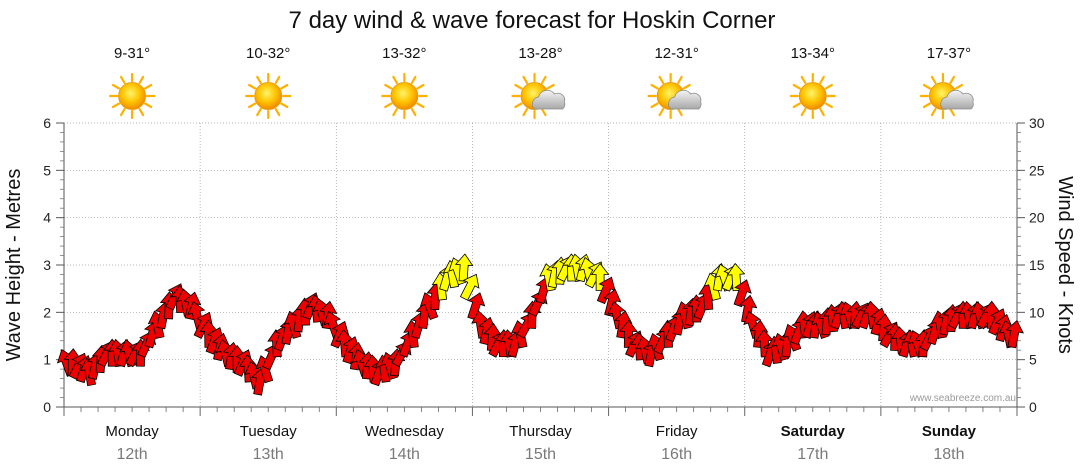 The width and height of the screenshot is (1080, 475). I want to click on day-name-label: Wednesday, so click(404, 431).